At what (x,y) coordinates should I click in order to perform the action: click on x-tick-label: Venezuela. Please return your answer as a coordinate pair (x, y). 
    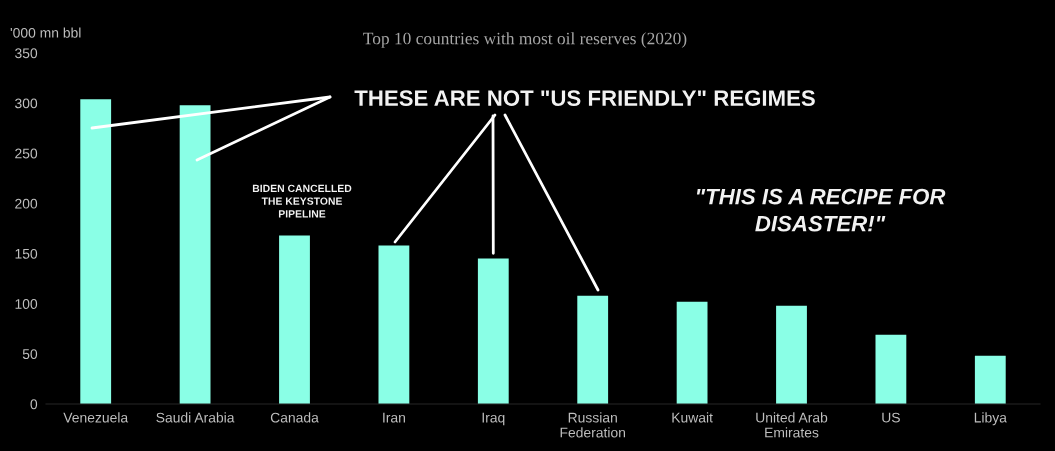
    Looking at the image, I should click on (96, 417).